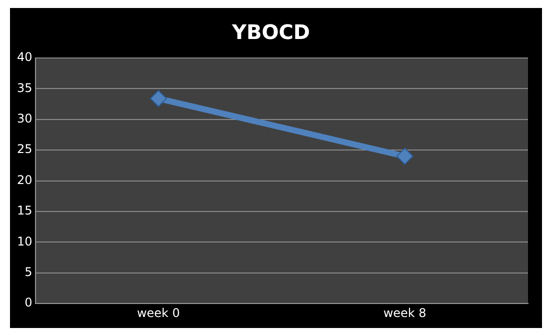 This screenshot has width=548, height=336. What do you see at coordinates (24, 179) in the screenshot?
I see `y-tick-label: 20` at bounding box center [24, 179].